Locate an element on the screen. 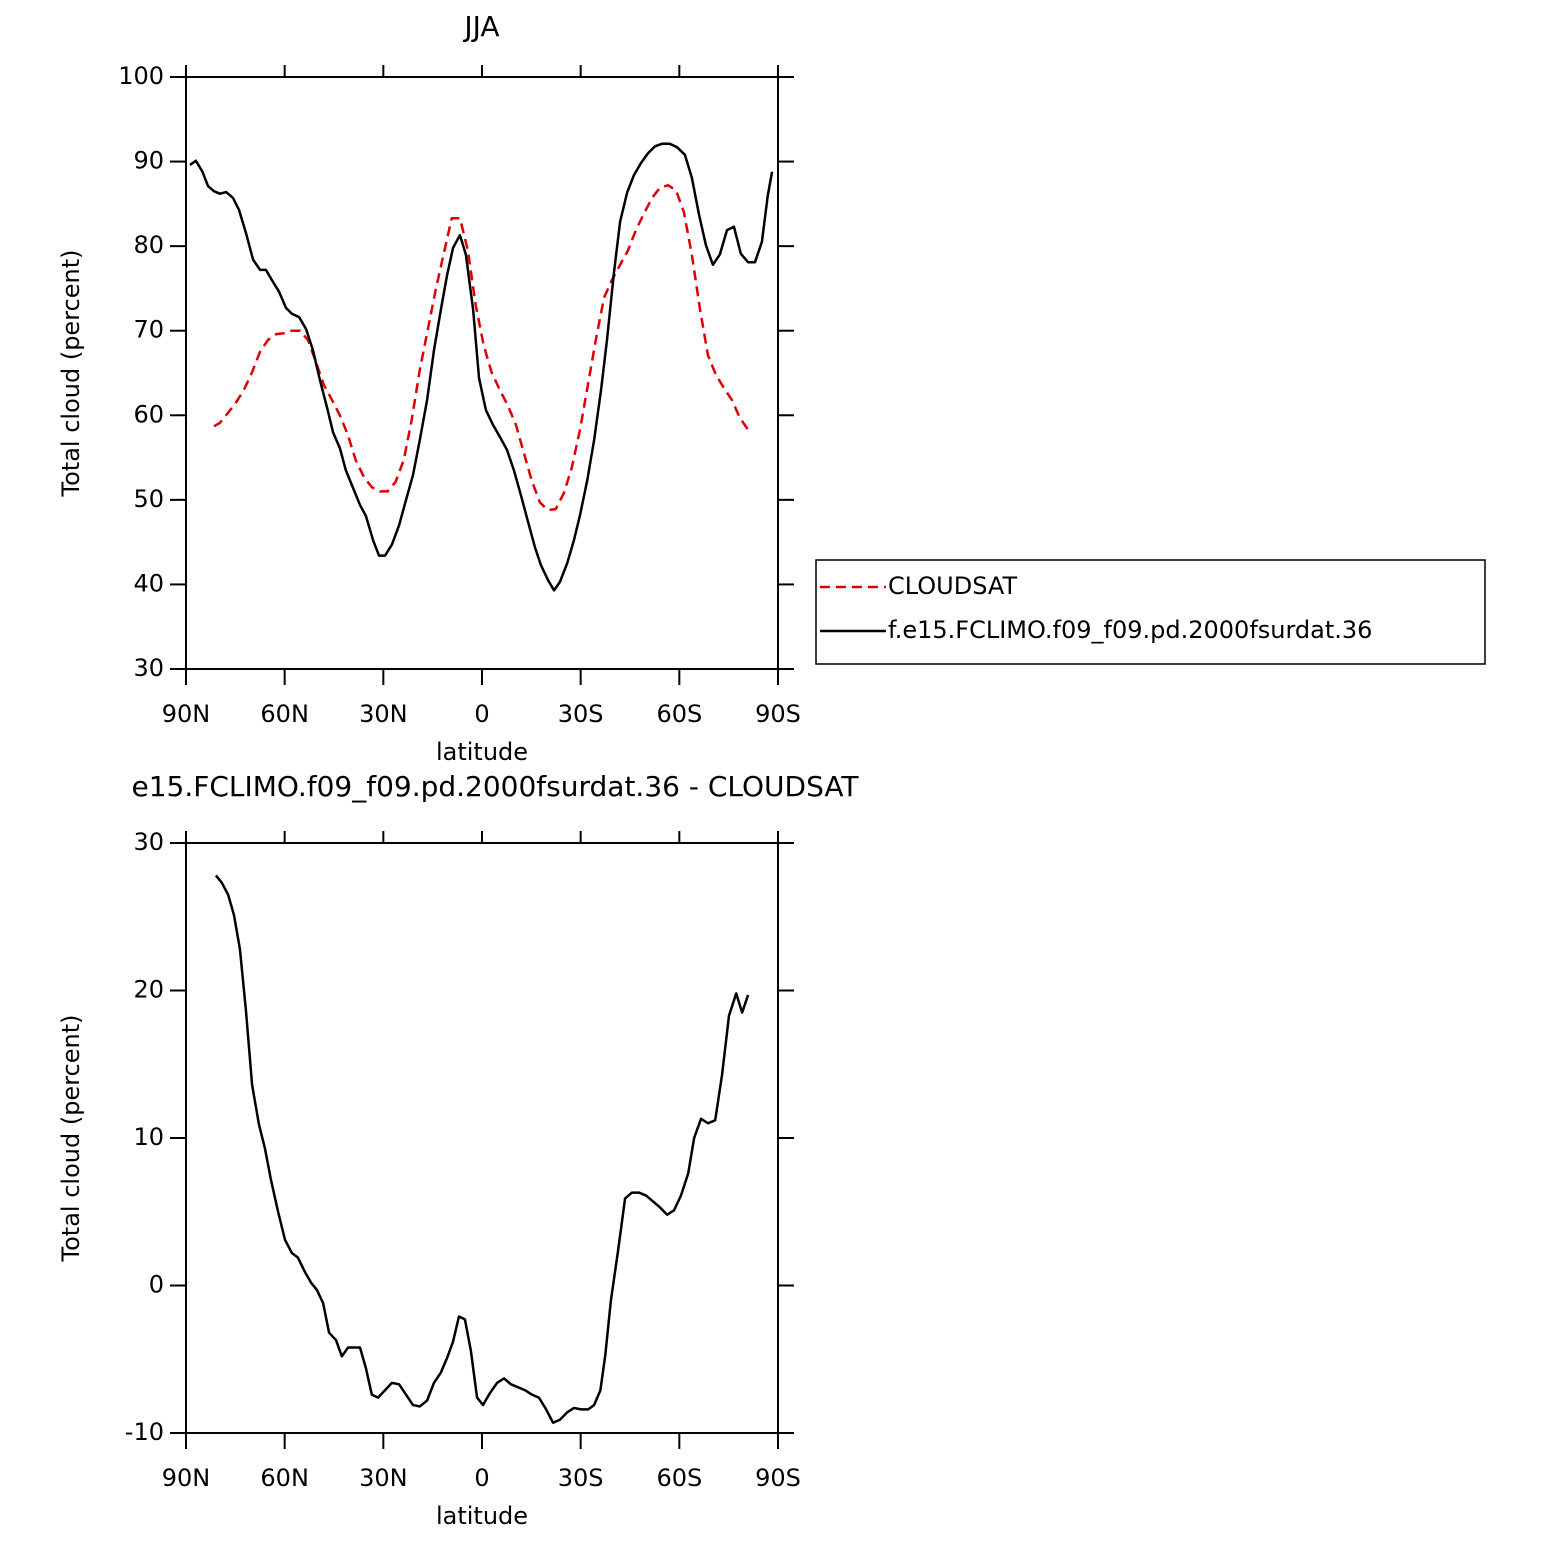 The height and width of the screenshot is (1541, 1544). y-tick-label: 80 is located at coordinates (148, 245).